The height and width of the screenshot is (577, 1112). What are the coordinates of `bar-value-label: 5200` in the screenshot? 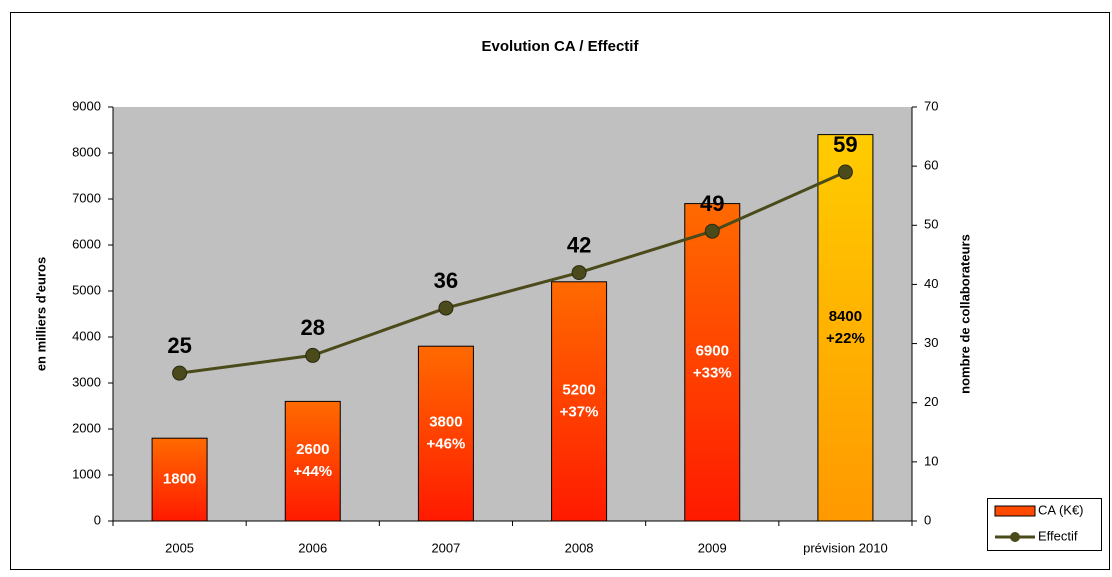 It's located at (578, 389).